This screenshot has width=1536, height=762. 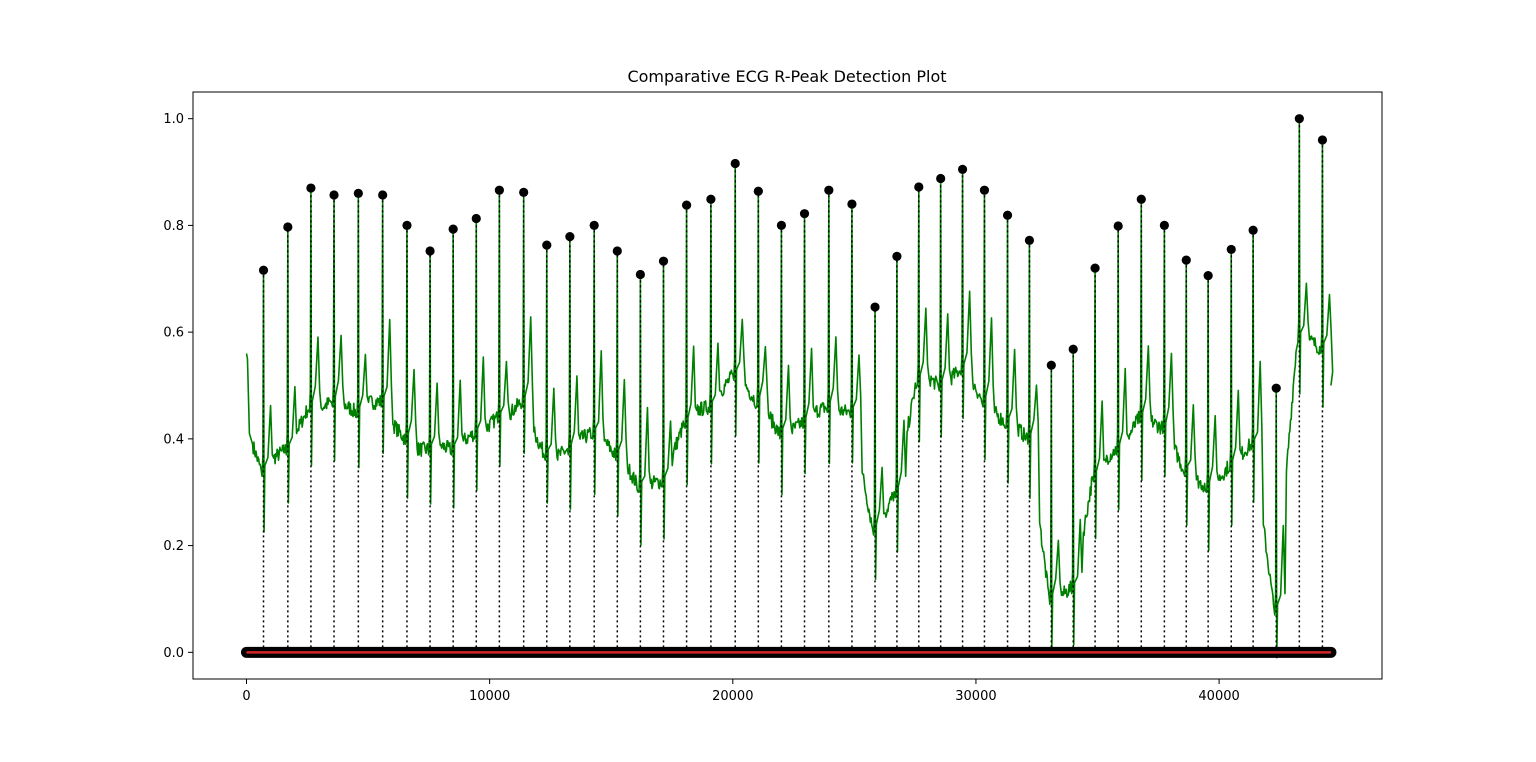 What do you see at coordinates (246, 696) in the screenshot?
I see `x-tick-label: 0` at bounding box center [246, 696].